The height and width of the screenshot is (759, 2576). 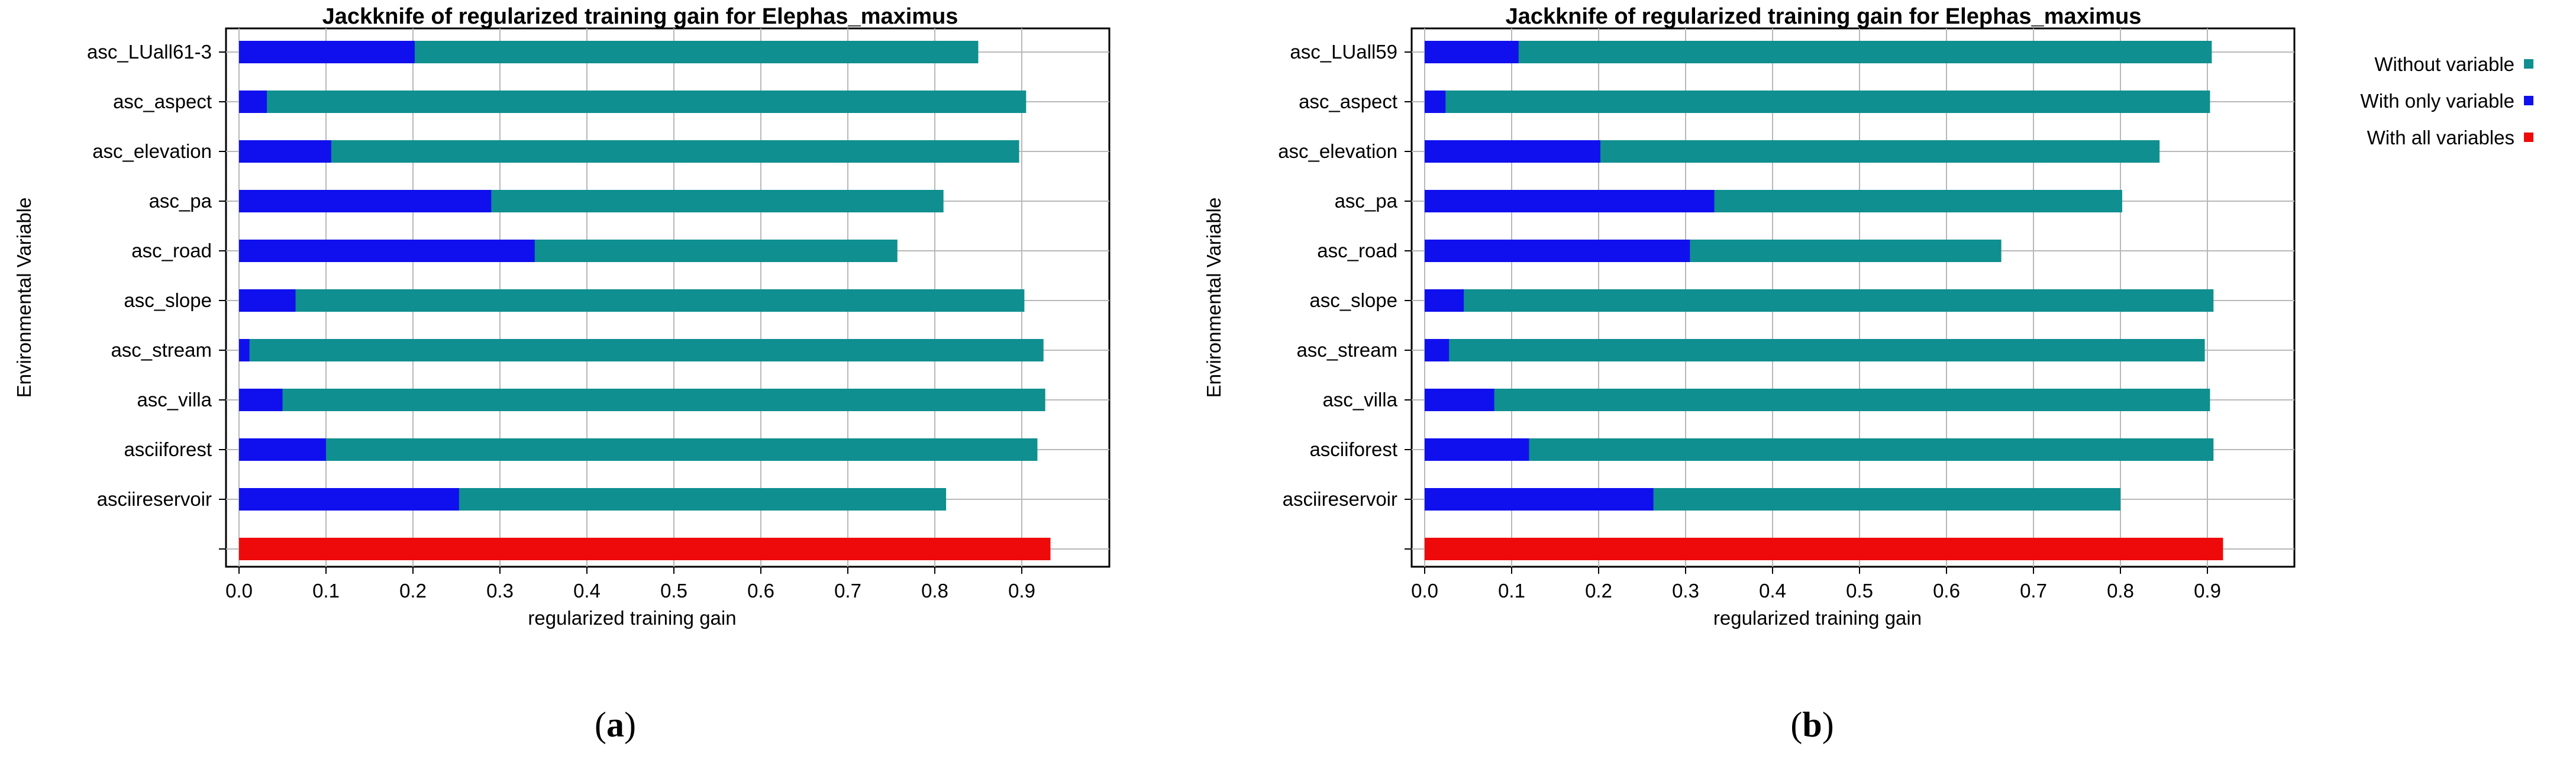 What do you see at coordinates (2440, 137) in the screenshot?
I see `legend-label: With all variables` at bounding box center [2440, 137].